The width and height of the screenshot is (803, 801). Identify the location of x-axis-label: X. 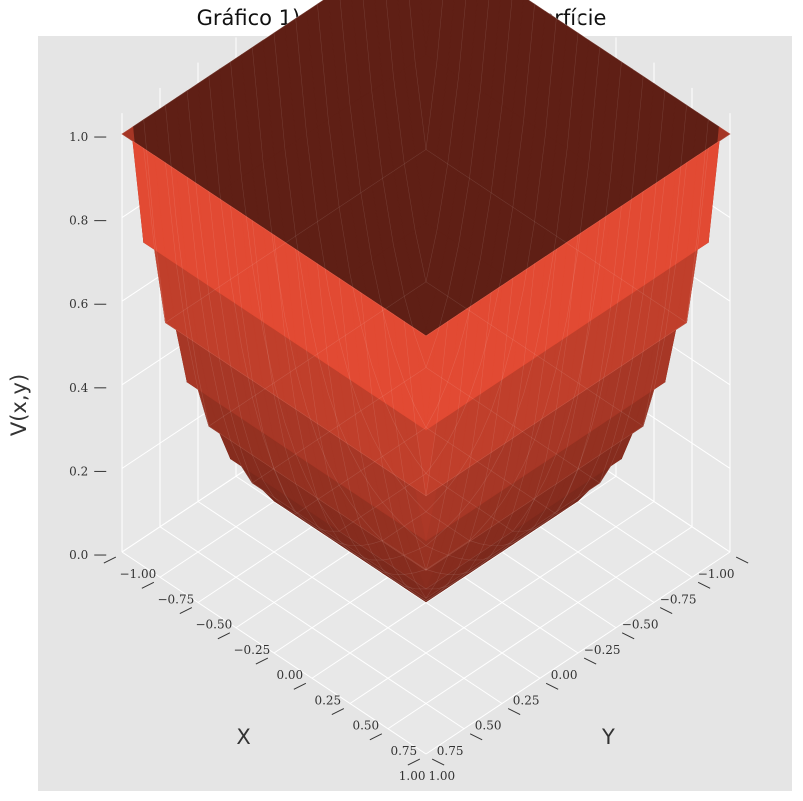
(243, 737).